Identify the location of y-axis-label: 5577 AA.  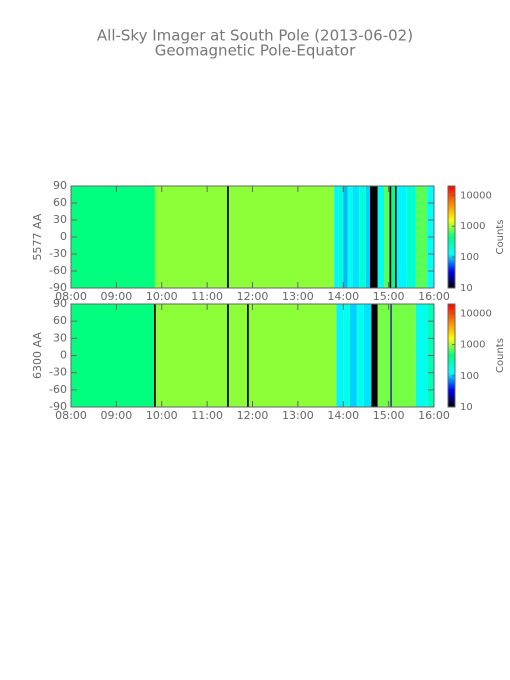
(37, 236).